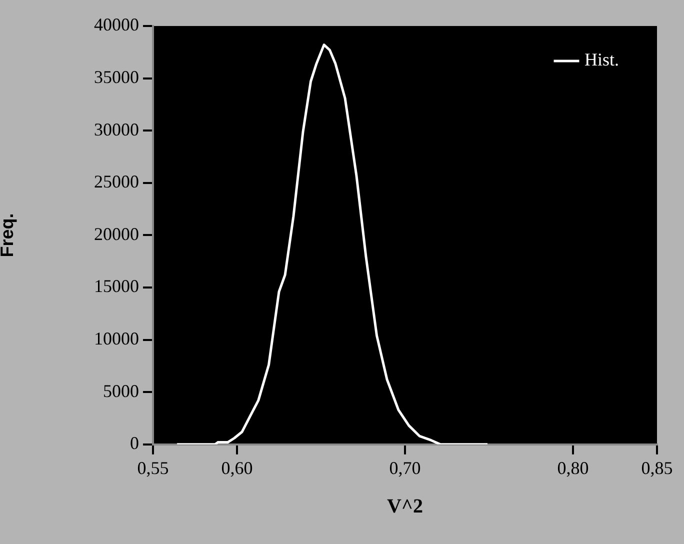  What do you see at coordinates (237, 468) in the screenshot?
I see `x-tick-label: 0,60` at bounding box center [237, 468].